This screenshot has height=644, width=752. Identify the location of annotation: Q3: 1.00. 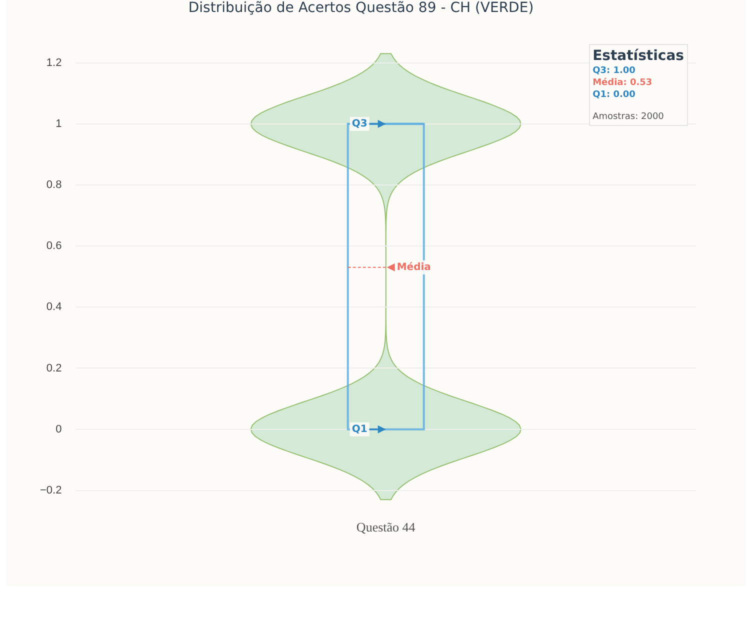
(614, 71).